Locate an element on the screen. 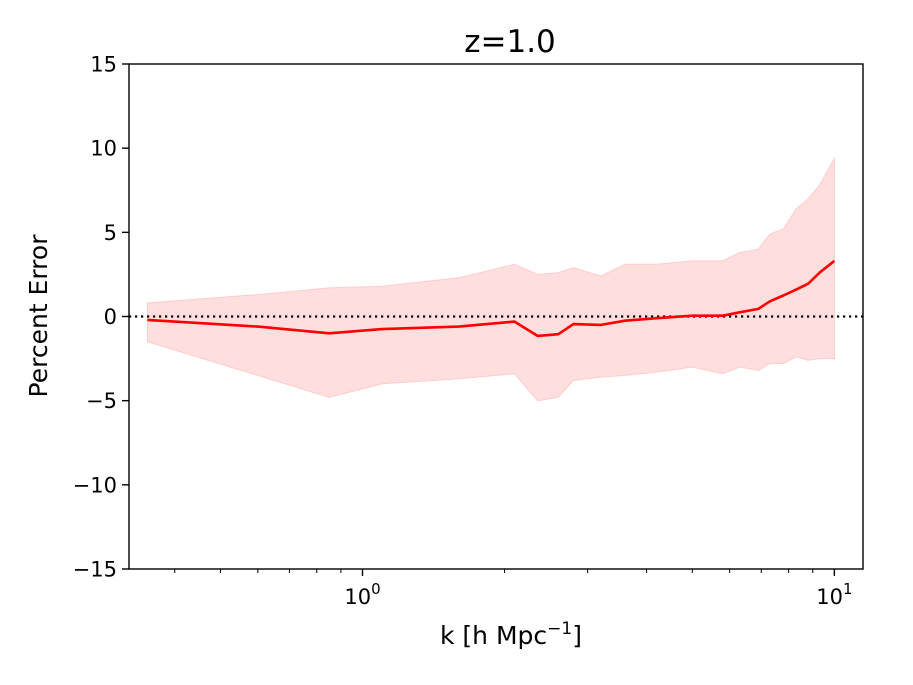 The height and width of the screenshot is (685, 913). y-tick-label: 15 is located at coordinates (103, 65).